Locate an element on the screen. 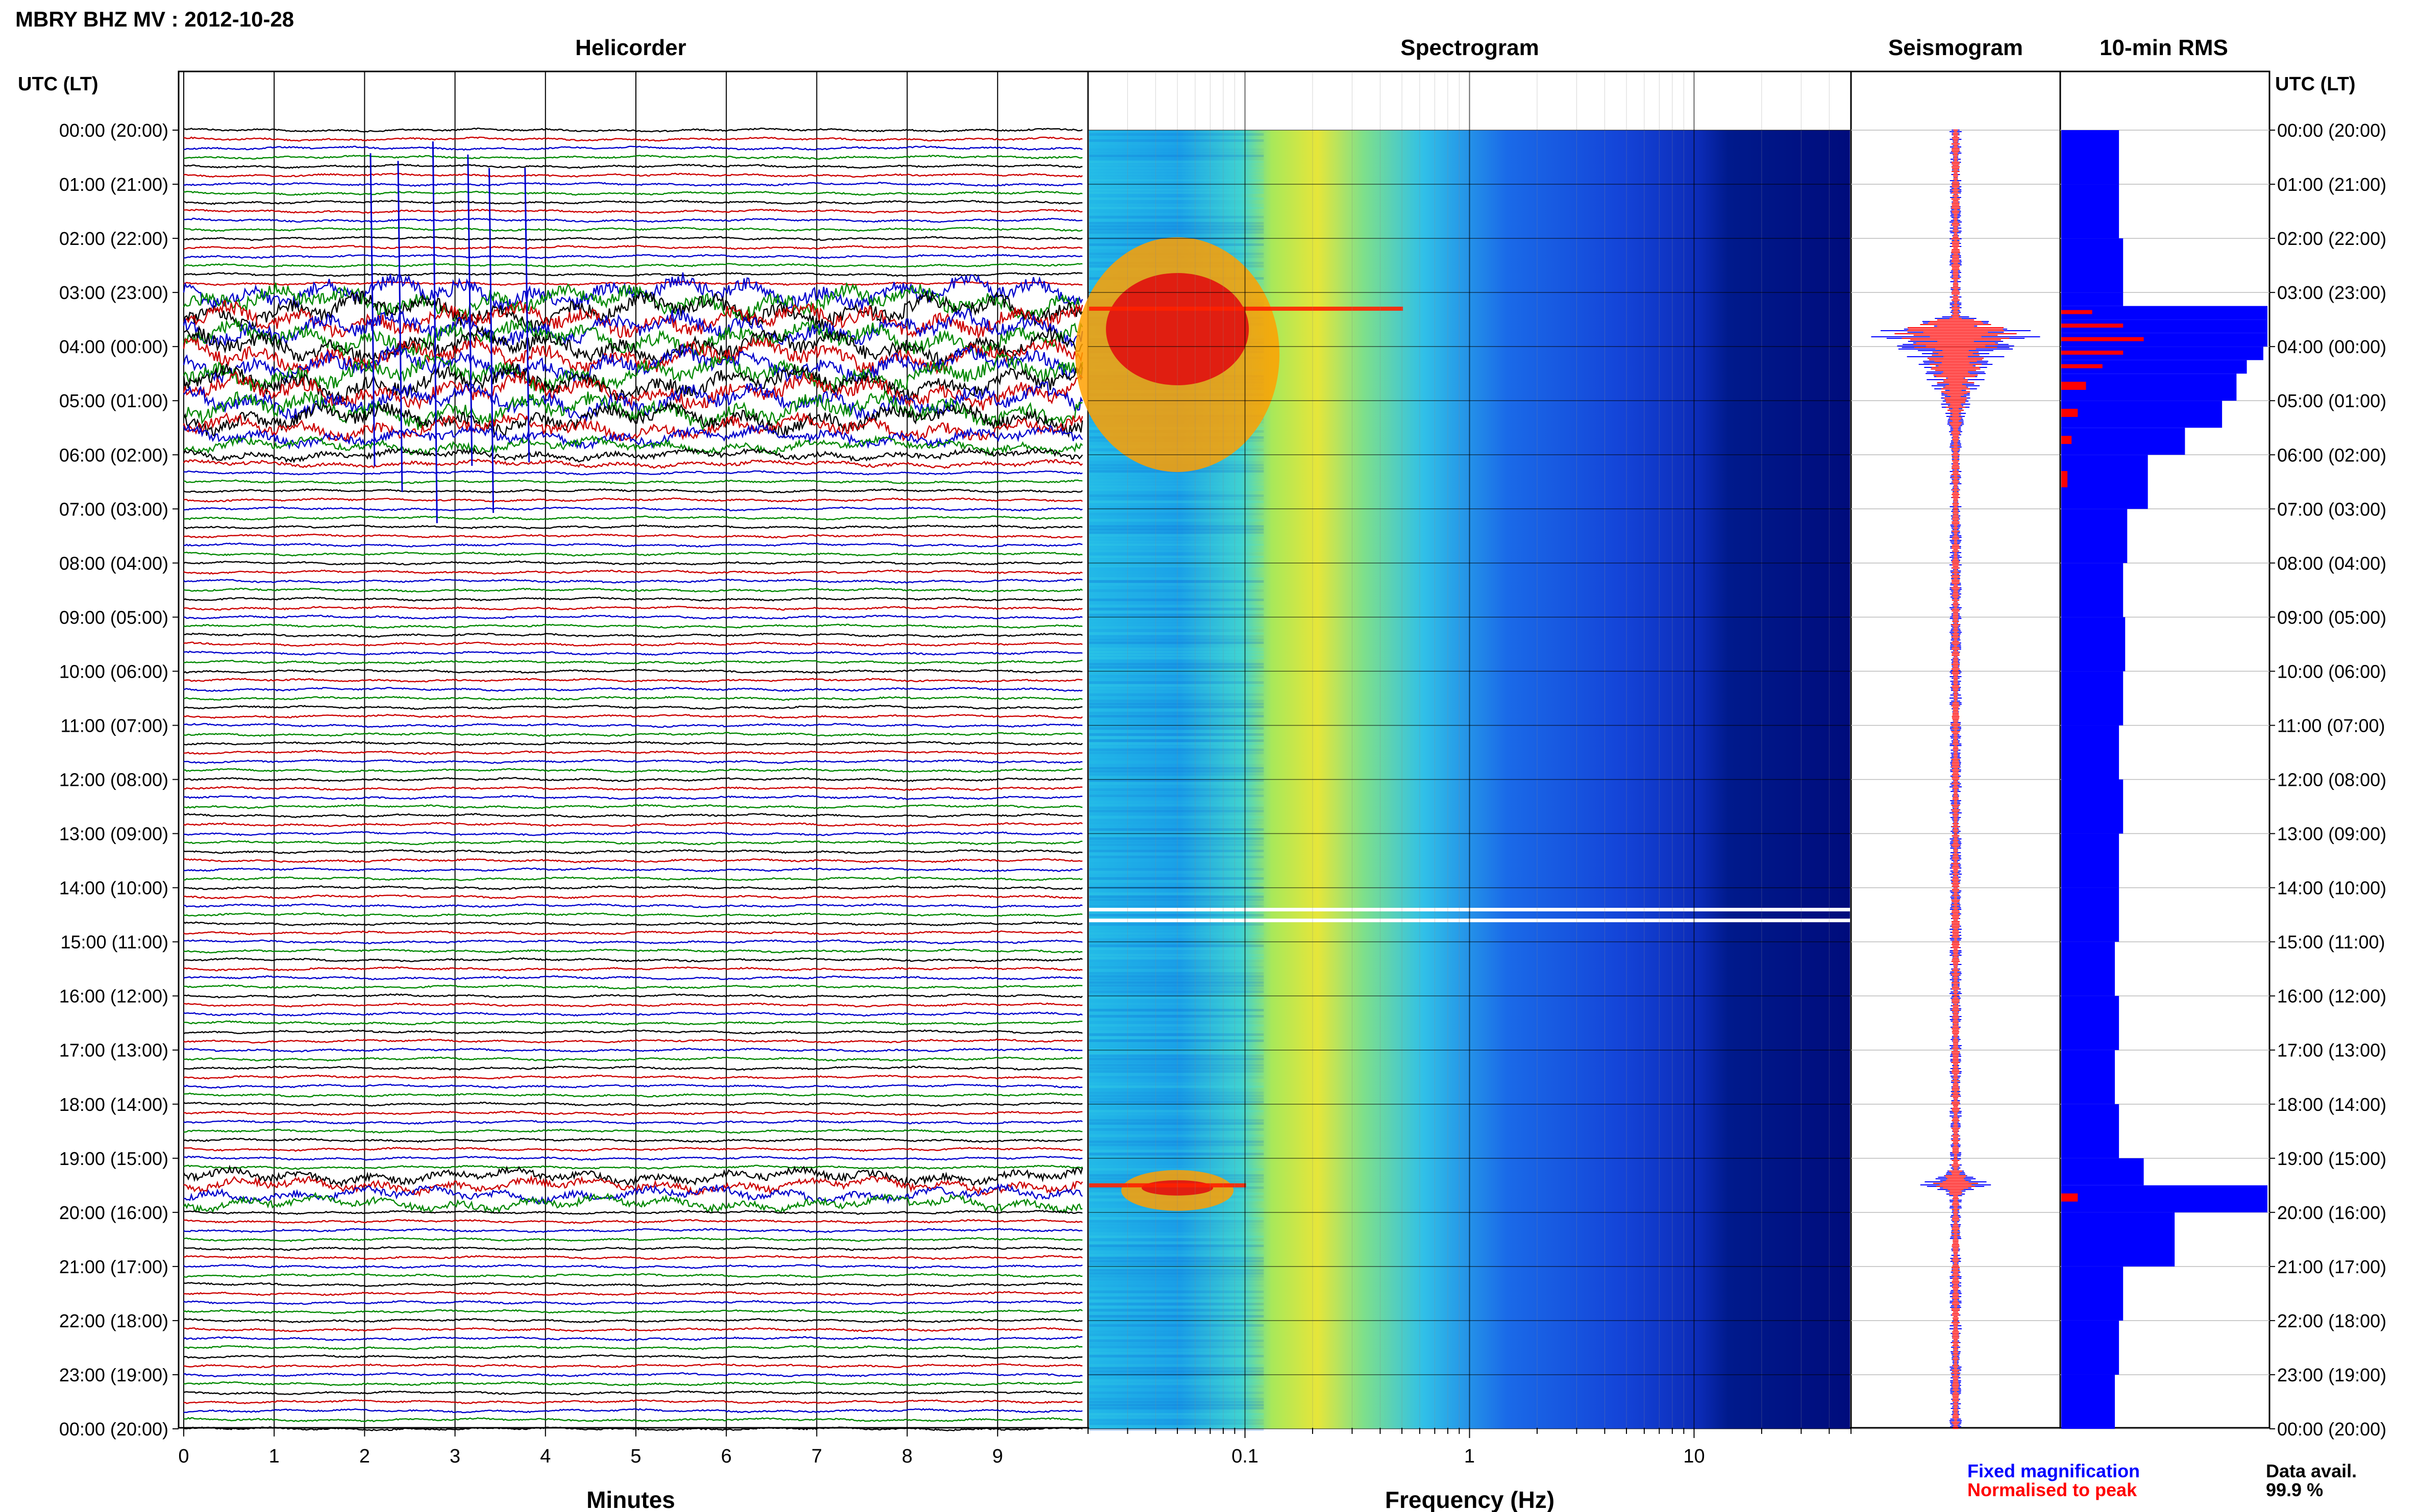  right-axis-header: UTC (LT) is located at coordinates (2315, 84).